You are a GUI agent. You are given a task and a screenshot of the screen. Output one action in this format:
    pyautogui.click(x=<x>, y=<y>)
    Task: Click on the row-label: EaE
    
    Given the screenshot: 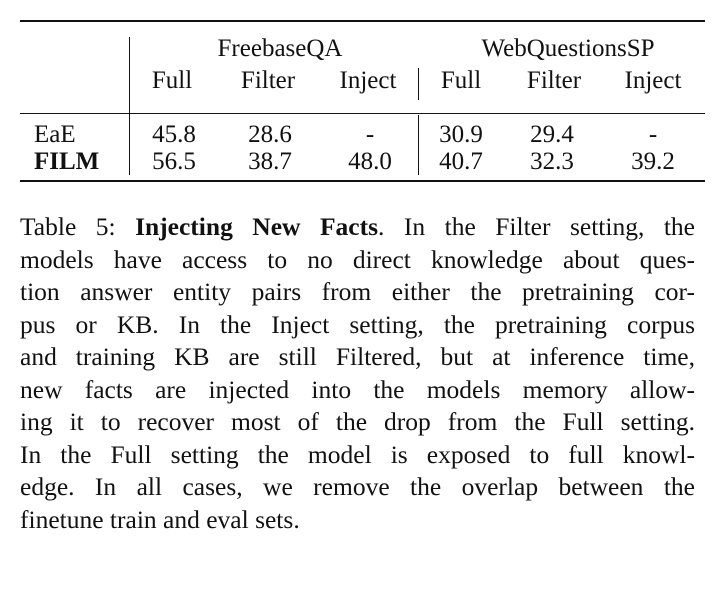 What is the action you would take?
    pyautogui.click(x=55, y=134)
    